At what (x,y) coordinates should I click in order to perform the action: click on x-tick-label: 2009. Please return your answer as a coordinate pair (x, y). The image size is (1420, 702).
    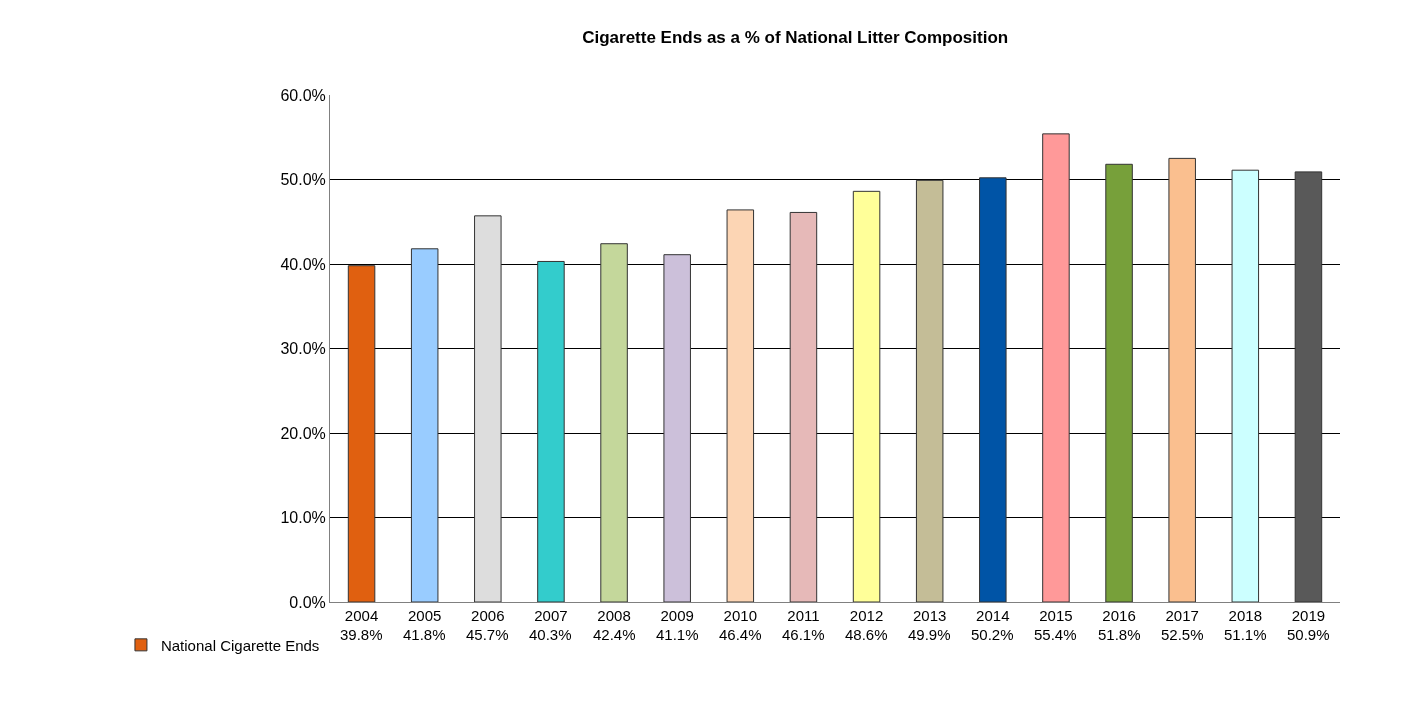
    Looking at the image, I should click on (677, 615).